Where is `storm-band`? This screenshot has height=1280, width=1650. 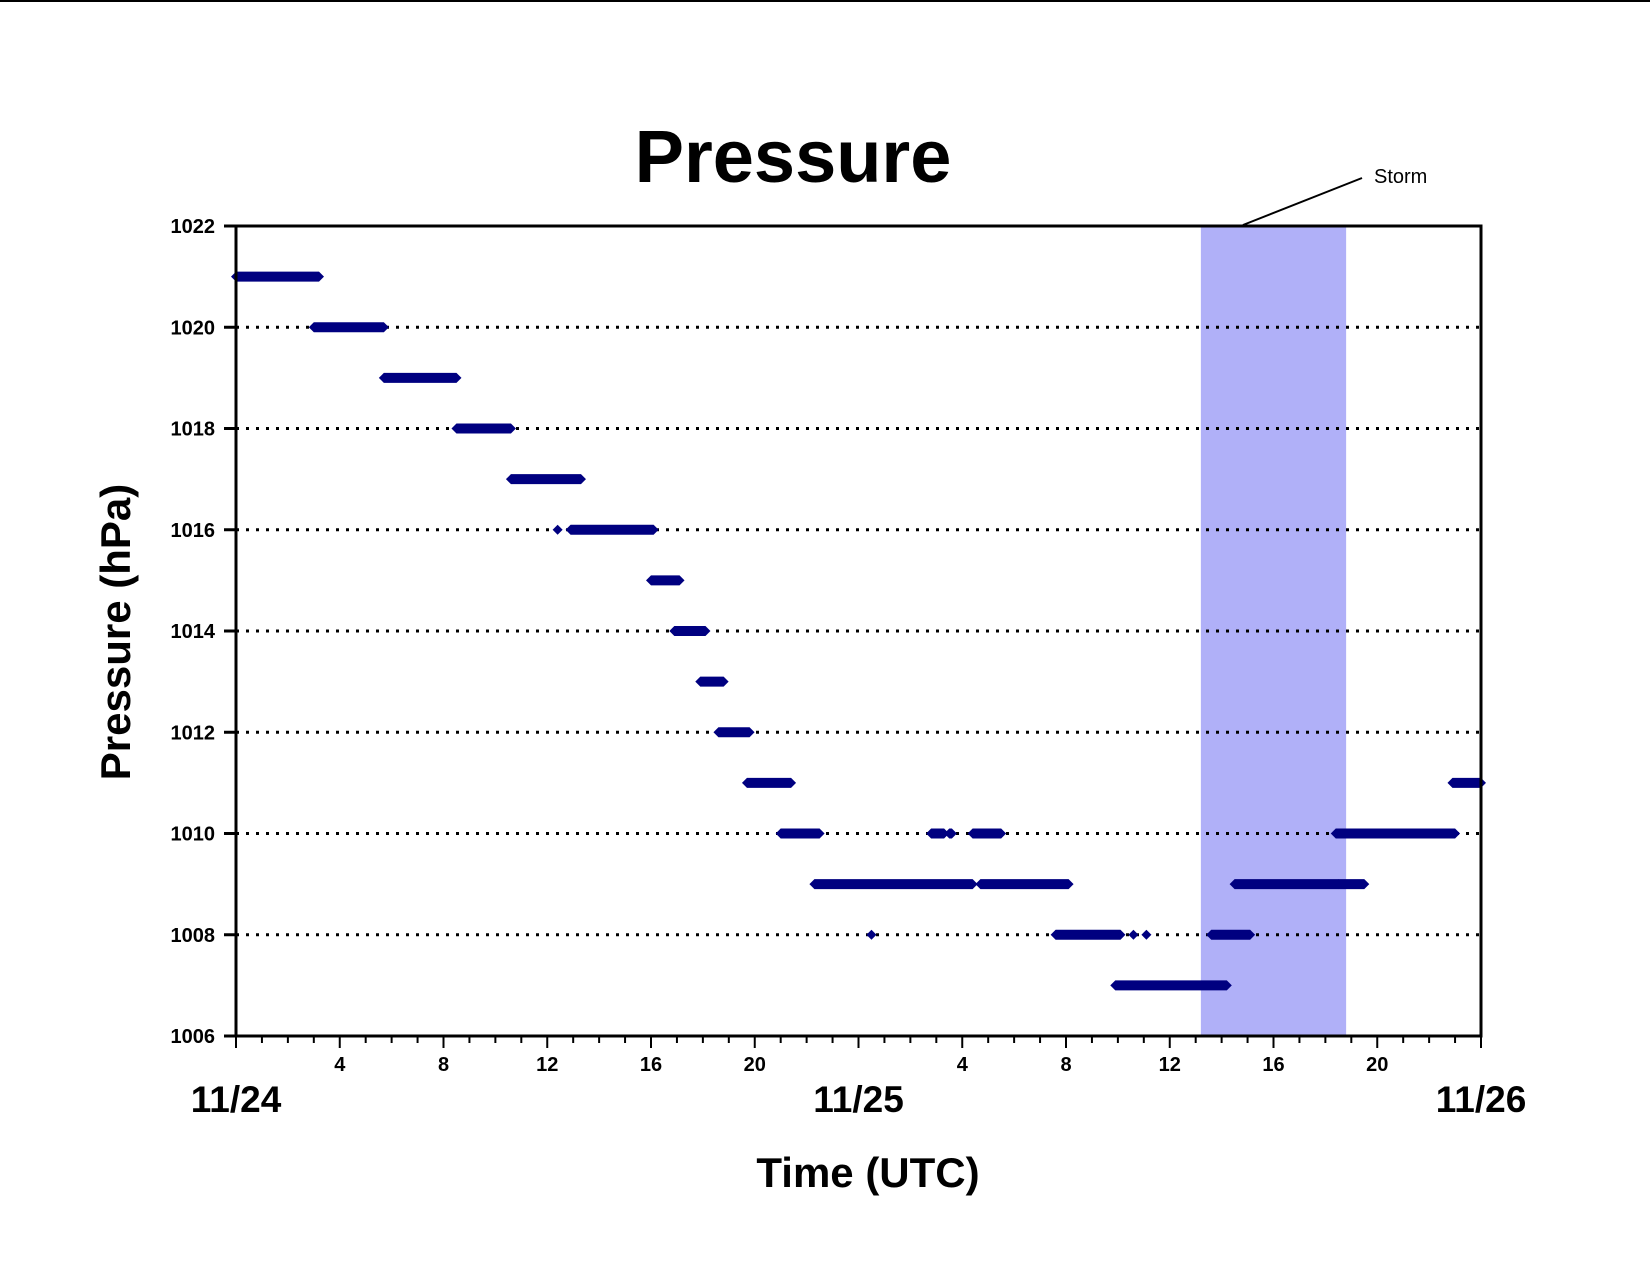 storm-band is located at coordinates (1273, 631).